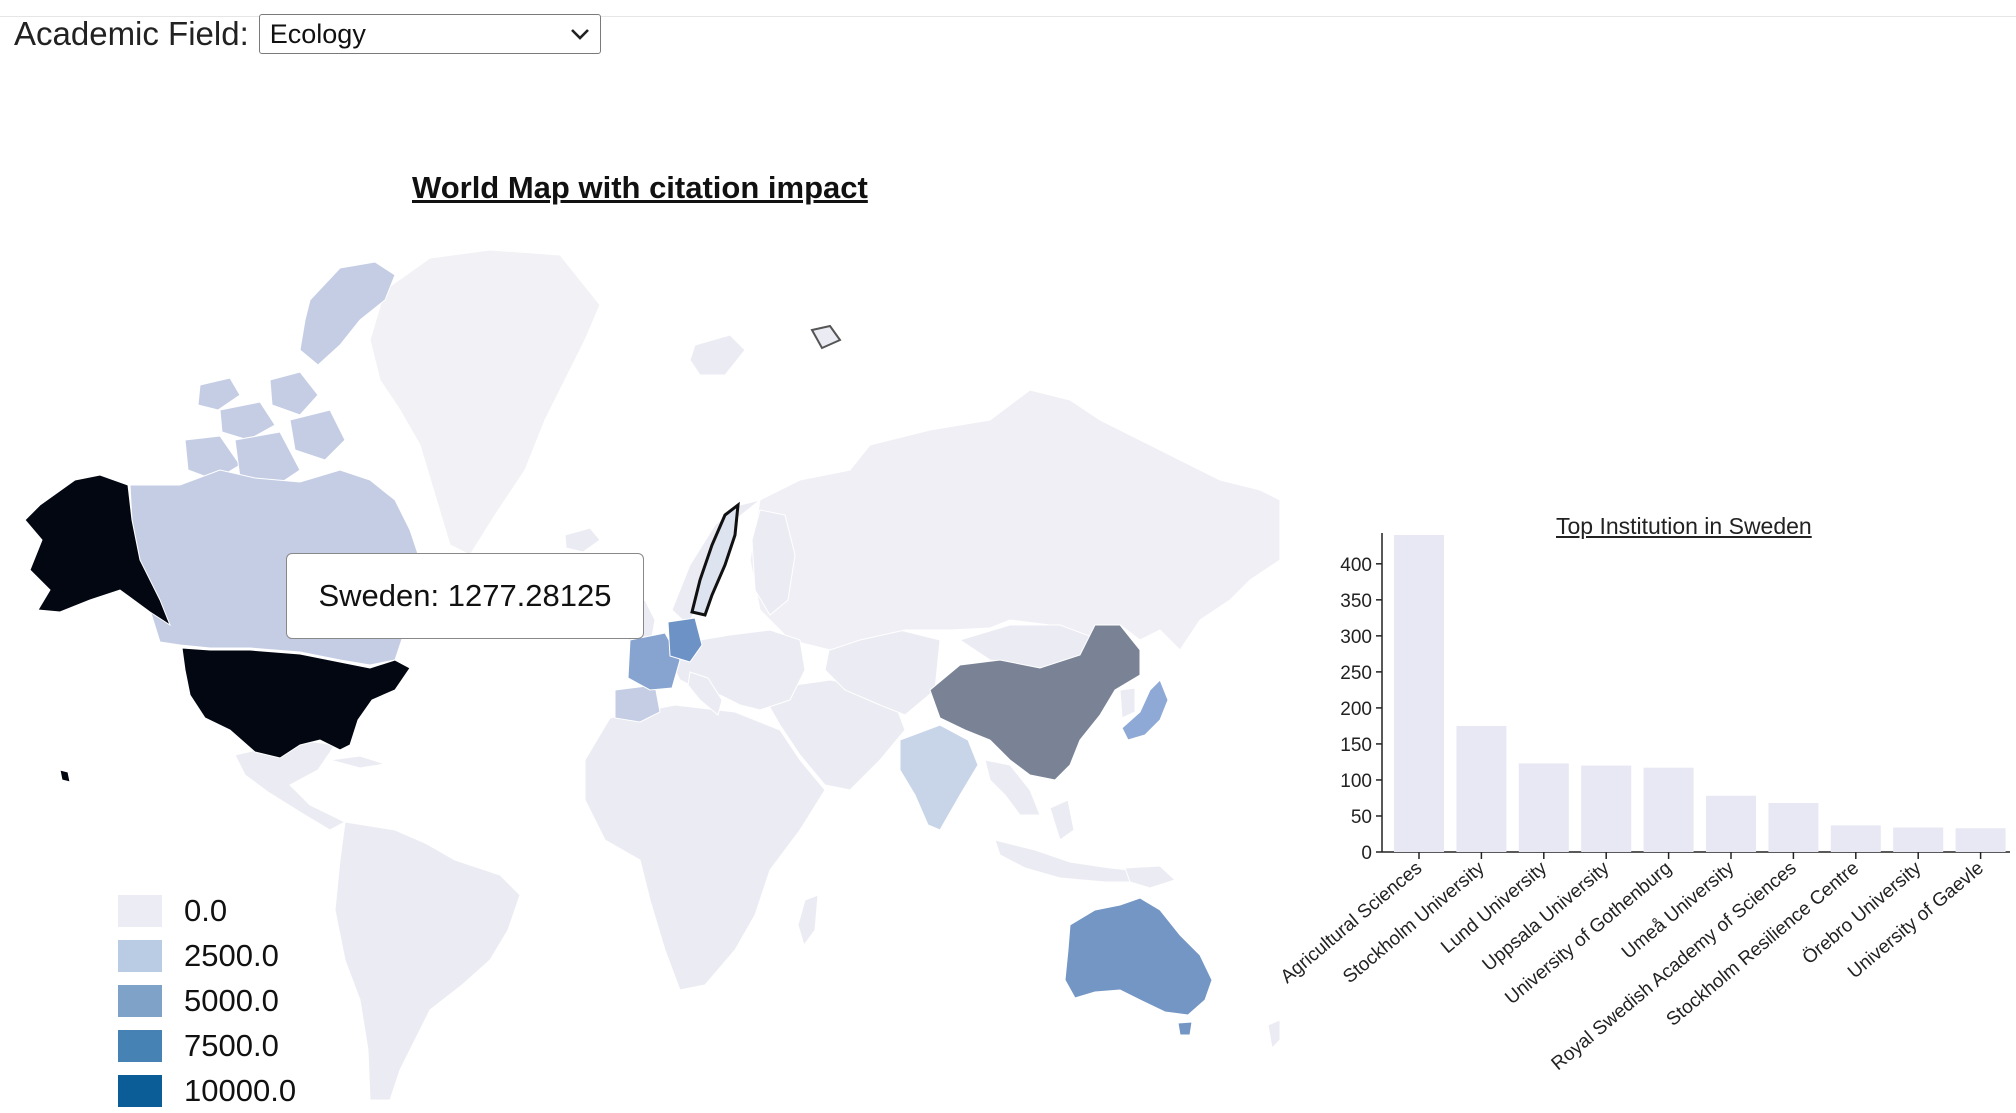 This screenshot has width=2016, height=1113. I want to click on legend-item: 10000.0, so click(207, 1090).